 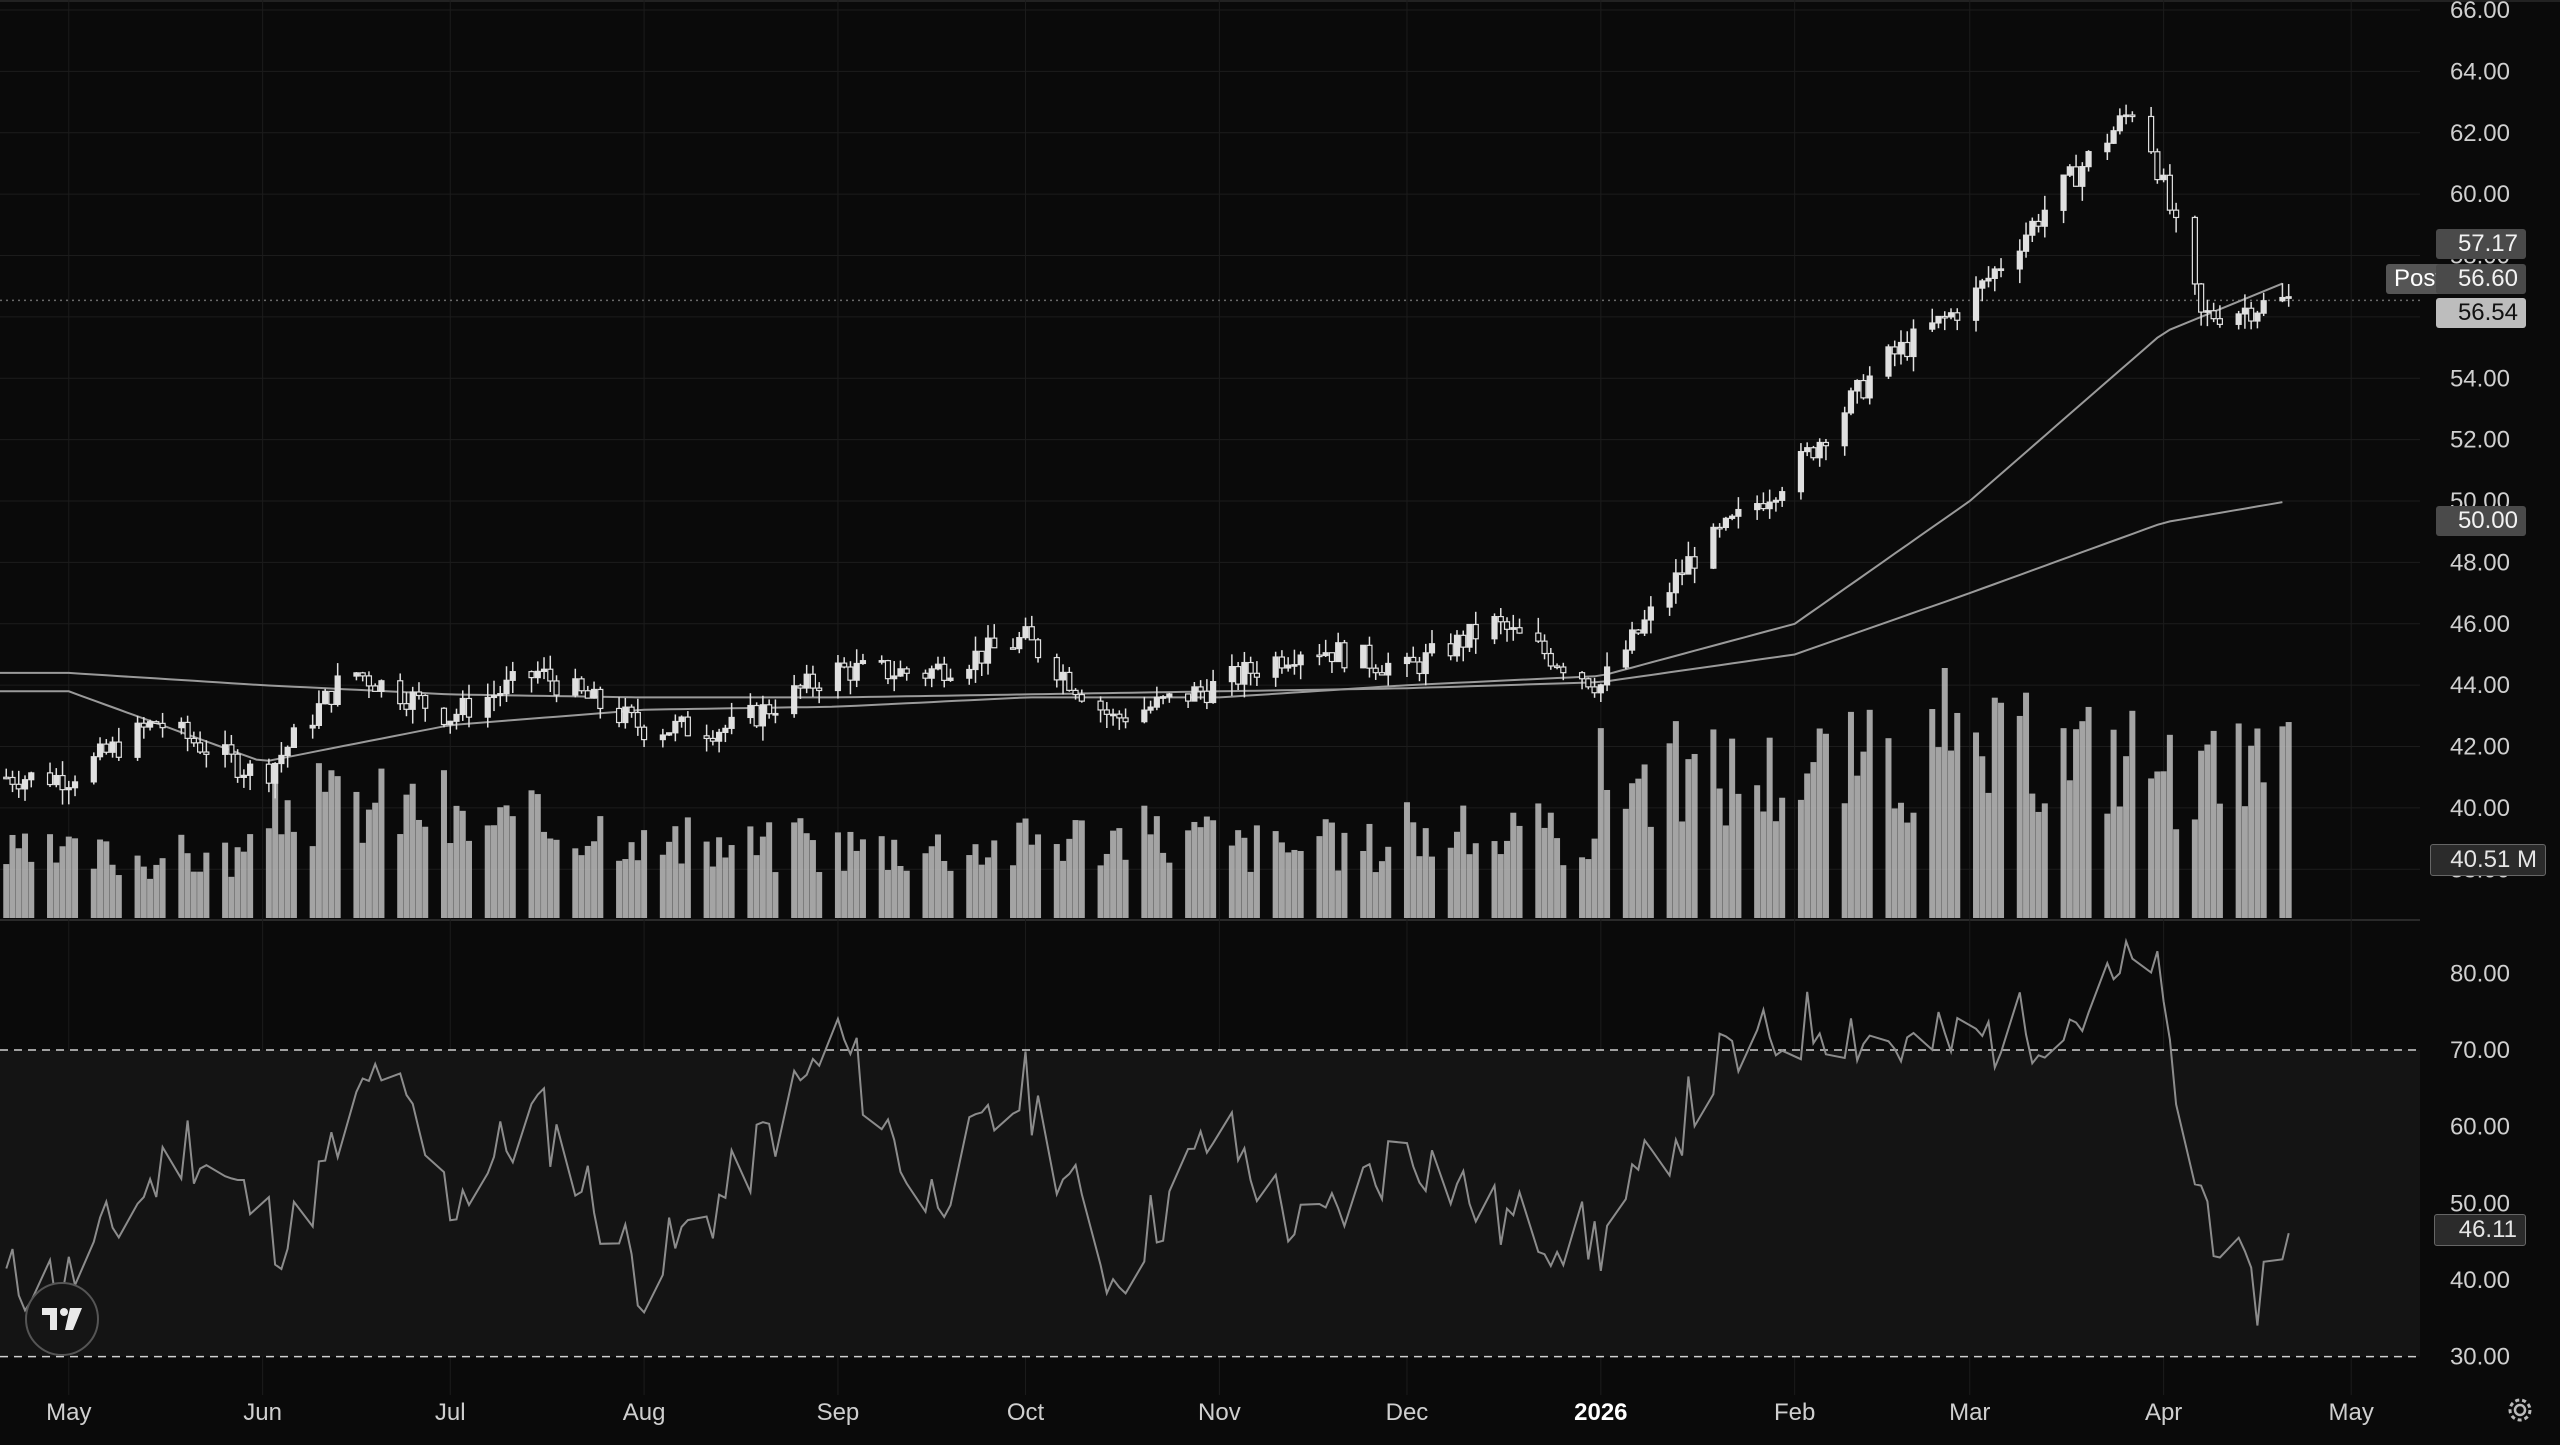 I want to click on time-tick-label: Aug, so click(x=644, y=1412).